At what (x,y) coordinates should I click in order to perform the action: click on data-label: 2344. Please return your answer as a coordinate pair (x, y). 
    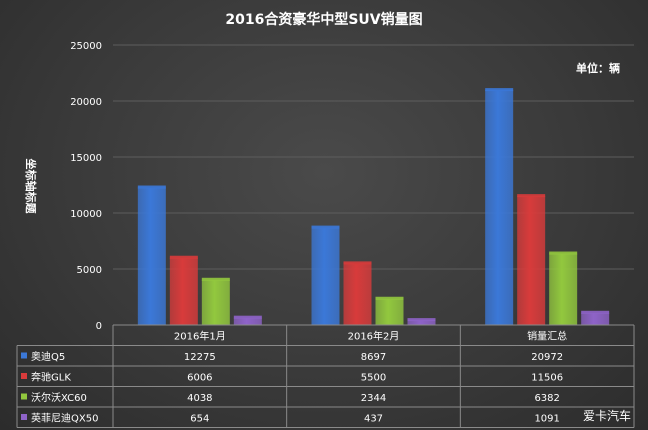
    Looking at the image, I should click on (373, 398).